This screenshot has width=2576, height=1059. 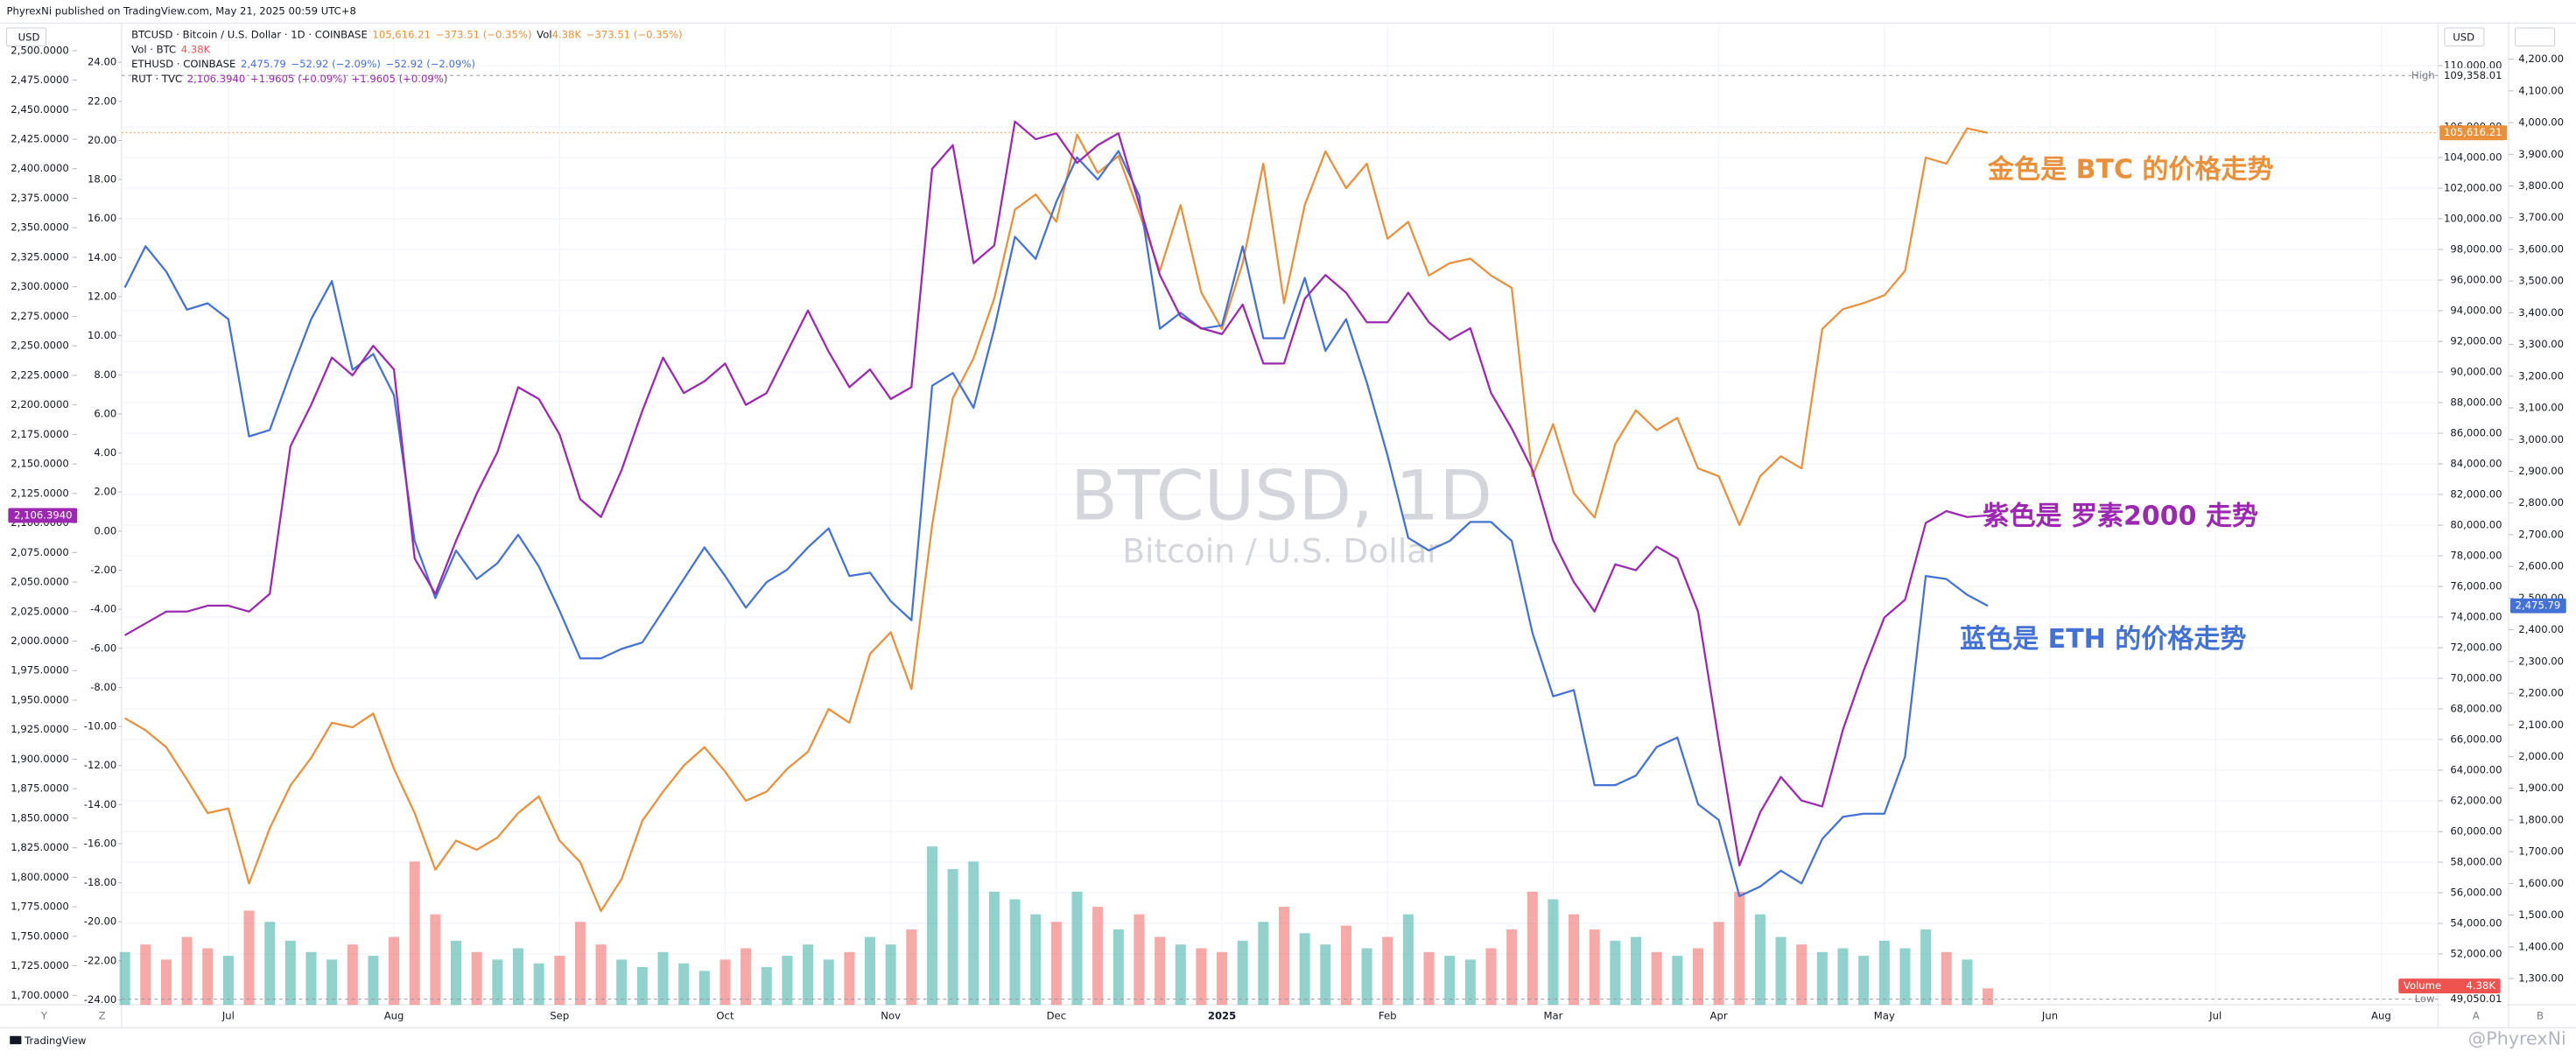 What do you see at coordinates (171, 49) in the screenshot?
I see `legend-row: Vol · BTC 4.38K` at bounding box center [171, 49].